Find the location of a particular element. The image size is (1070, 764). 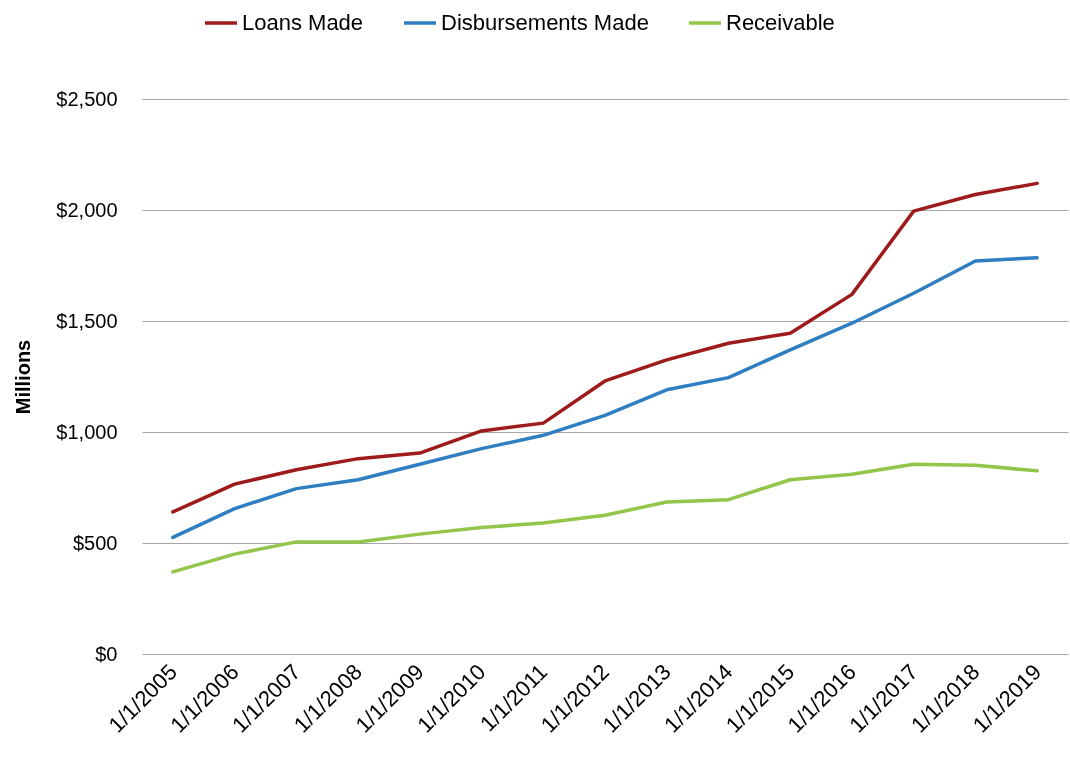

y-tick-label: $2,000 is located at coordinates (87, 209).